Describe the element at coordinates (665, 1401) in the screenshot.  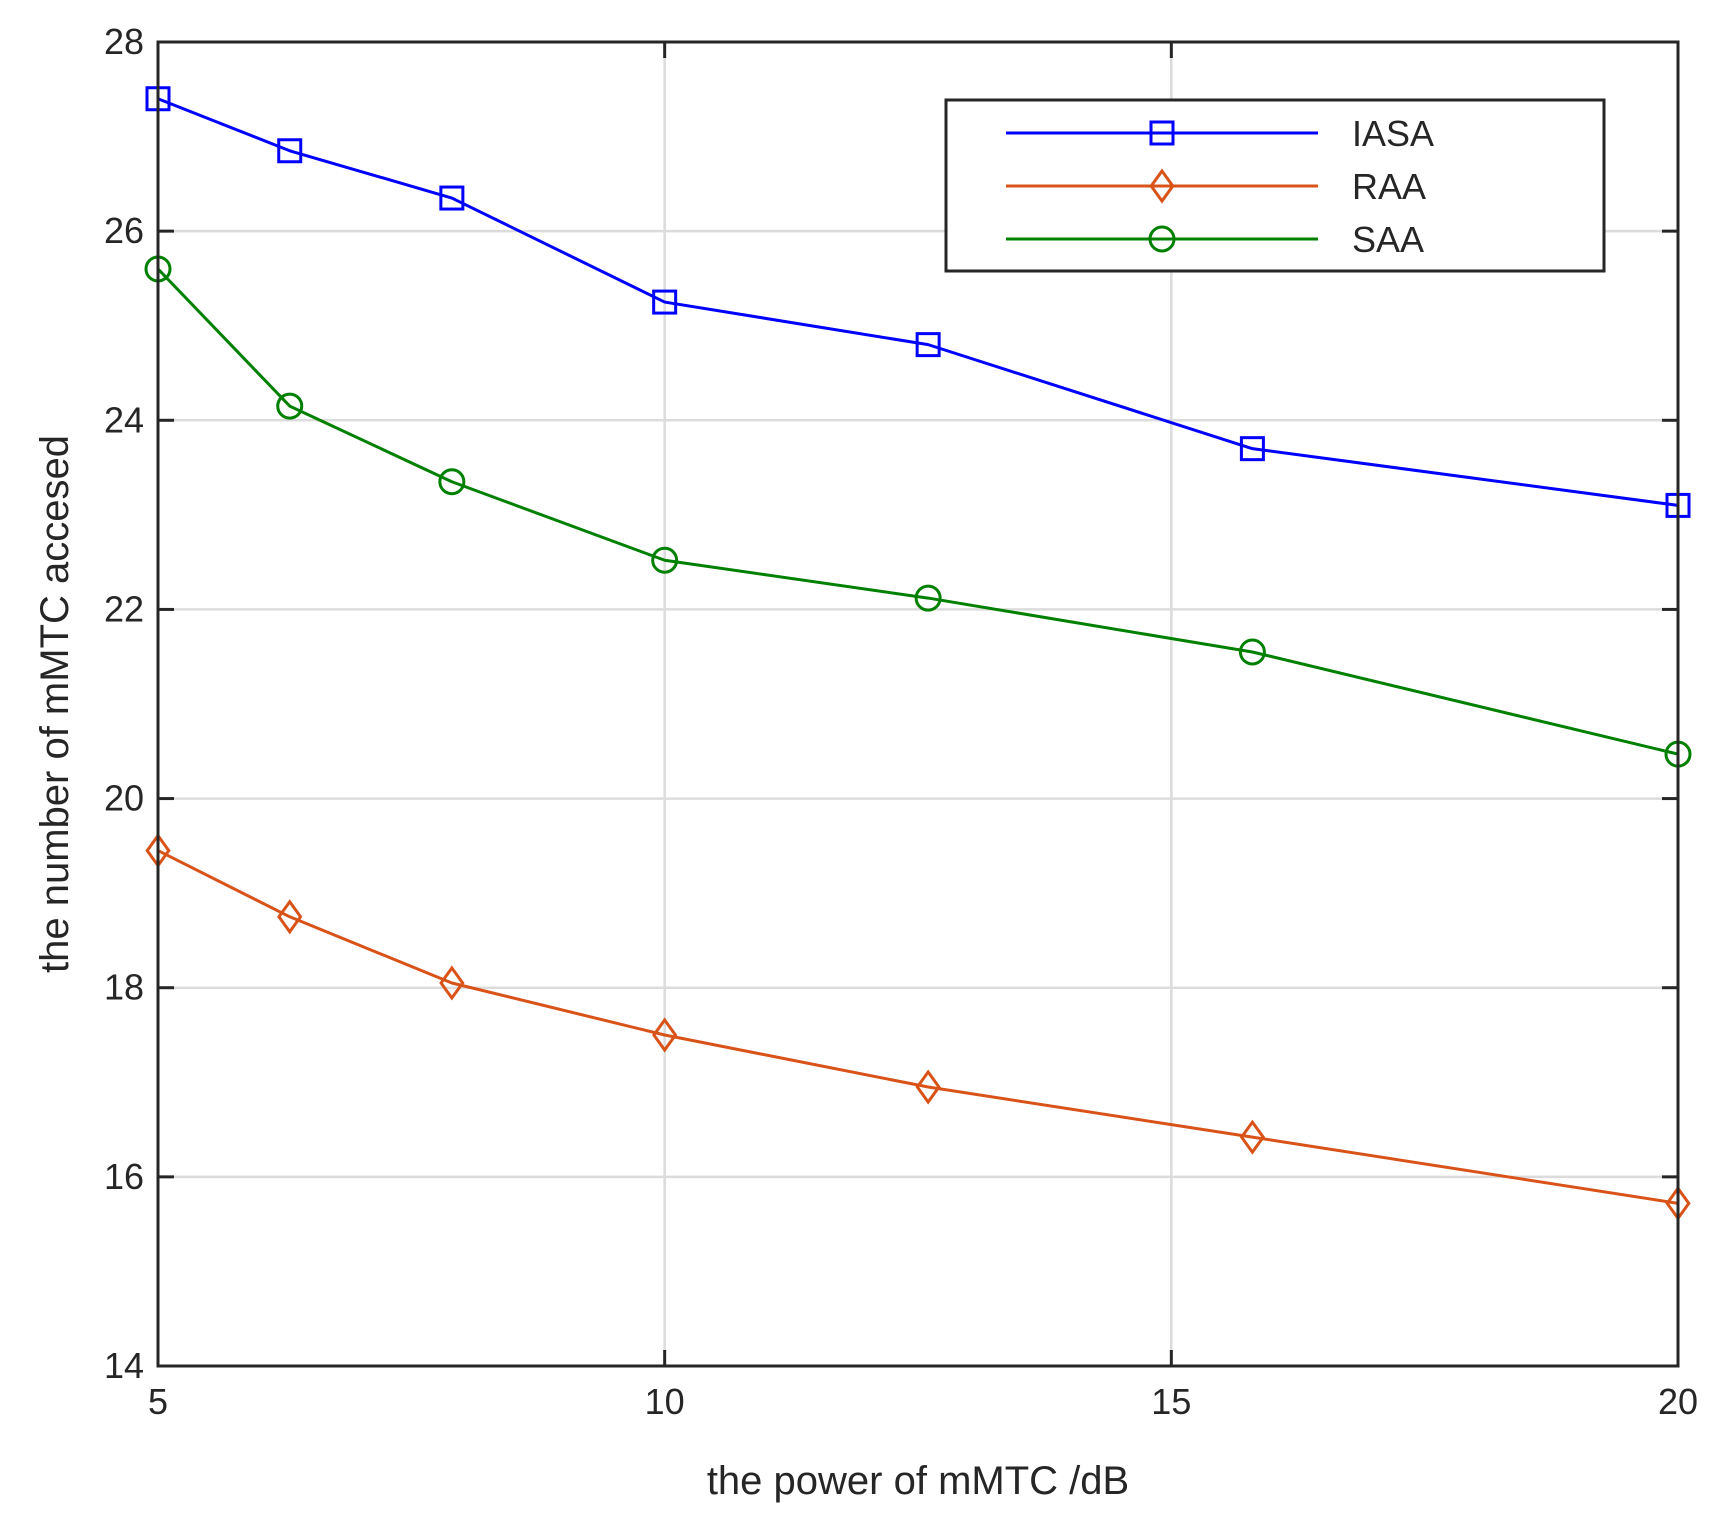
I see `x-tick-label: 10` at that location.